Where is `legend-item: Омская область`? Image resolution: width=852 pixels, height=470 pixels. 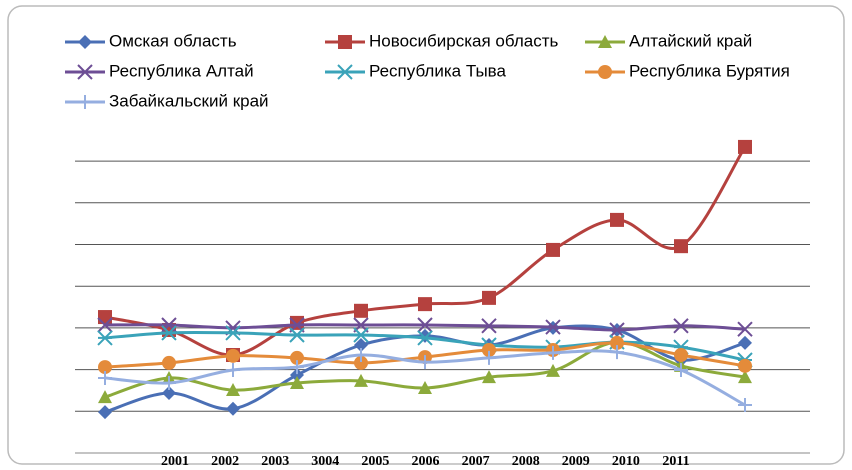
legend-item: Омская область is located at coordinates (151, 40).